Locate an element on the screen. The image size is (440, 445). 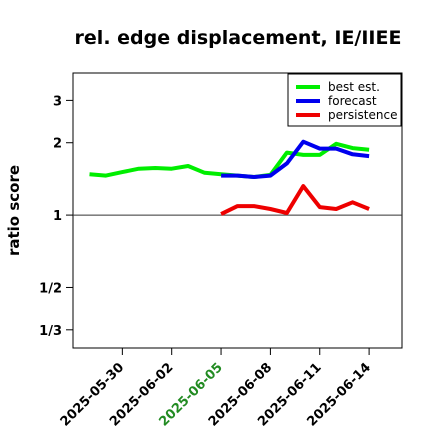
series-layer is located at coordinates (229, 177).